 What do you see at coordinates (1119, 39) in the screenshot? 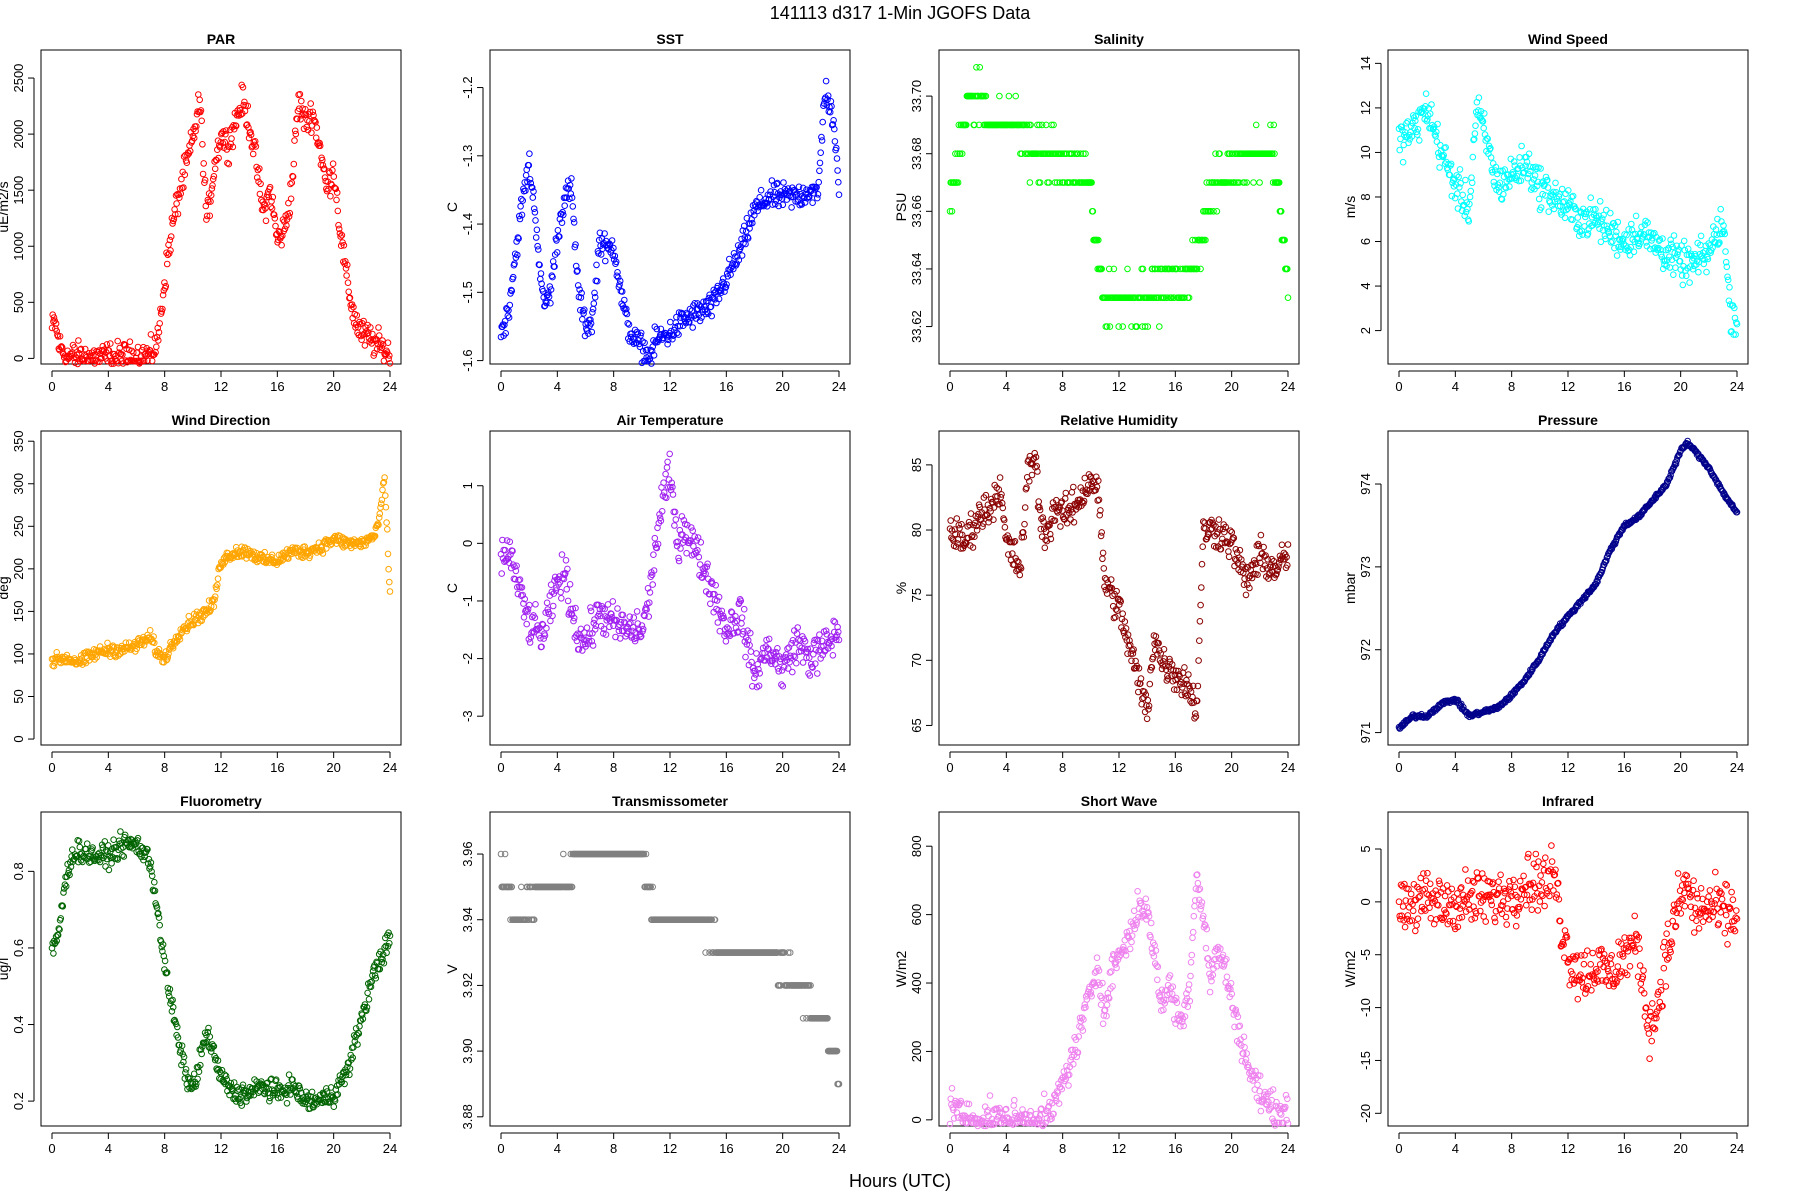
I see `panel-title: Salinity` at bounding box center [1119, 39].